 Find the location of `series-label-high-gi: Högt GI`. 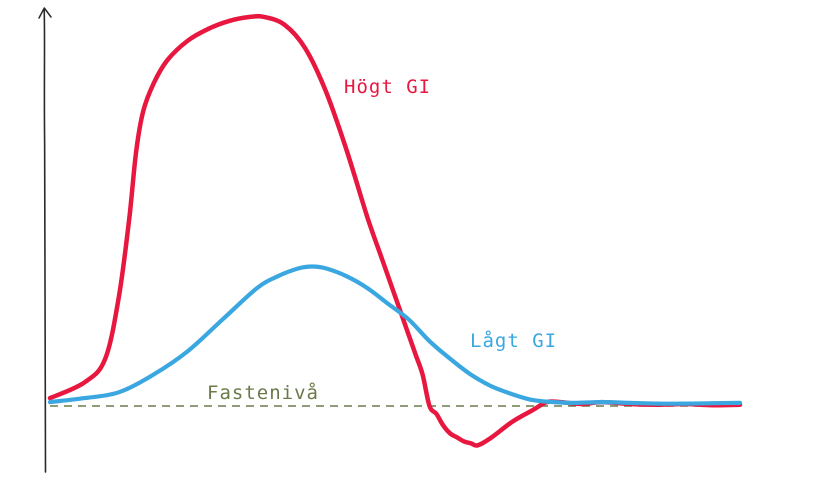

series-label-high-gi: Högt GI is located at coordinates (387, 87).